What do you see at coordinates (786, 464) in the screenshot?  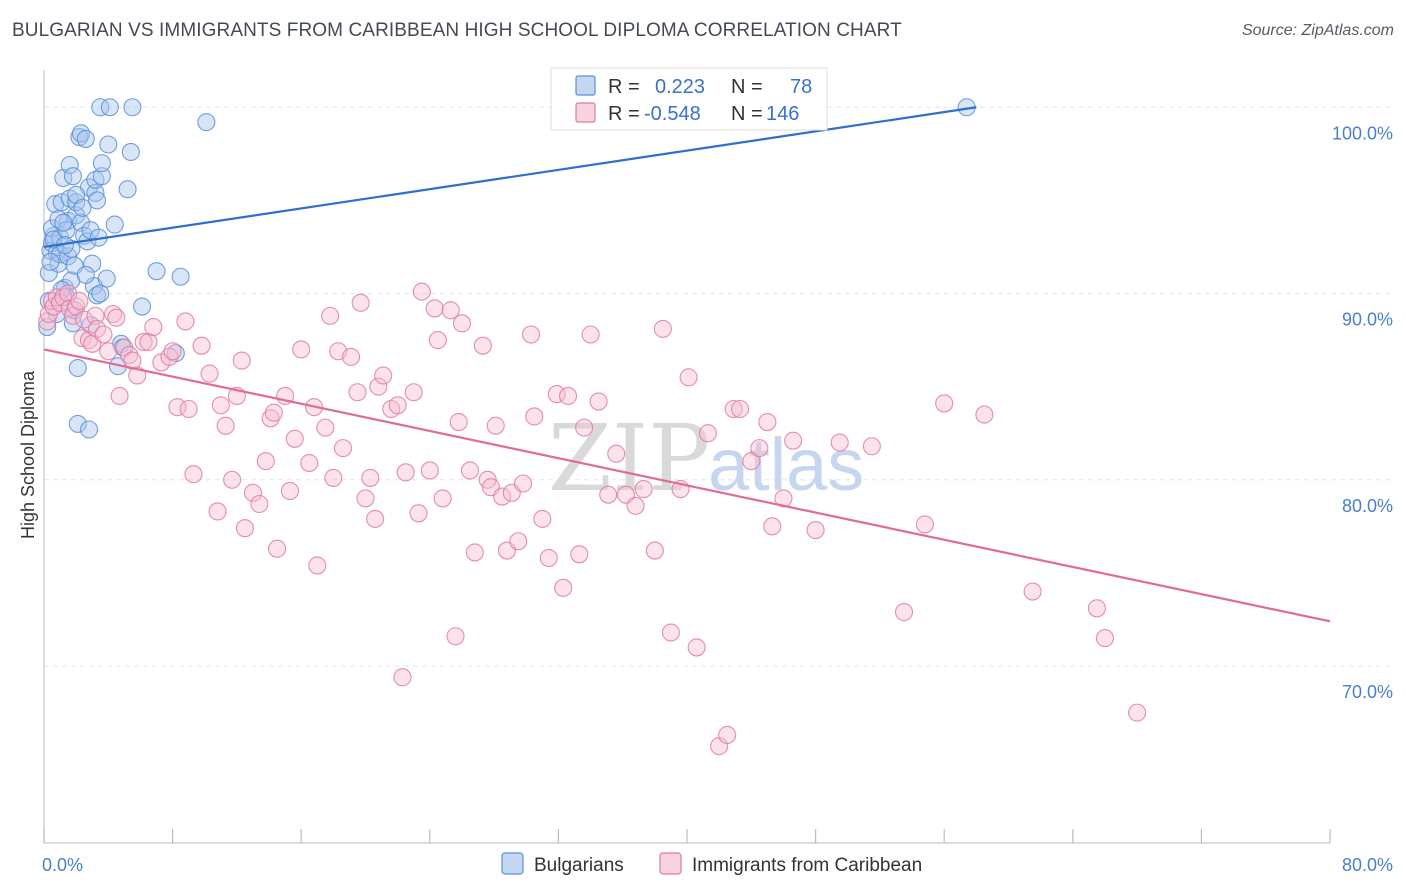 I see `watermark-atlas: atlas` at bounding box center [786, 464].